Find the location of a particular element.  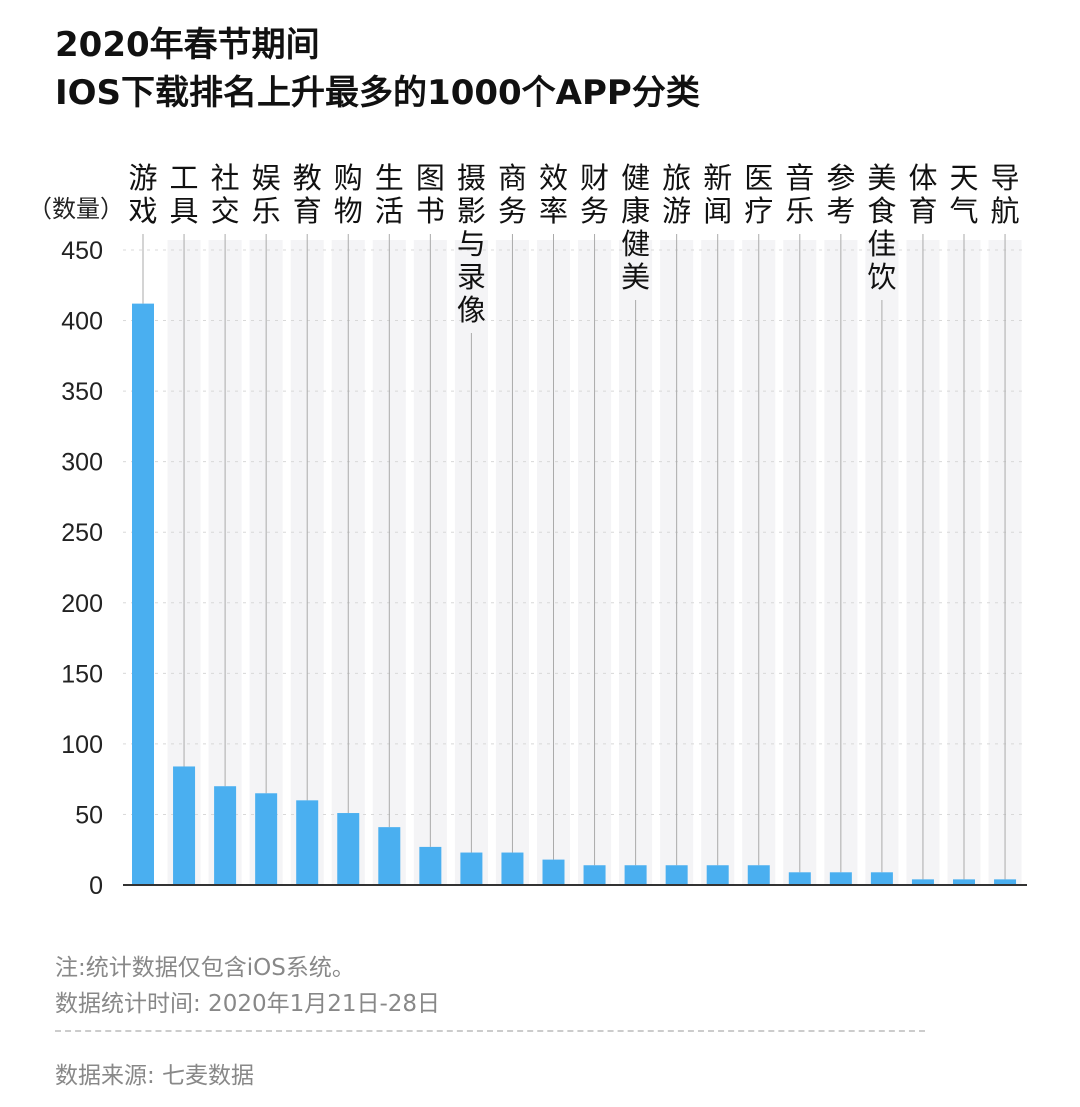

x-category-label: 社交 is located at coordinates (225, 194).